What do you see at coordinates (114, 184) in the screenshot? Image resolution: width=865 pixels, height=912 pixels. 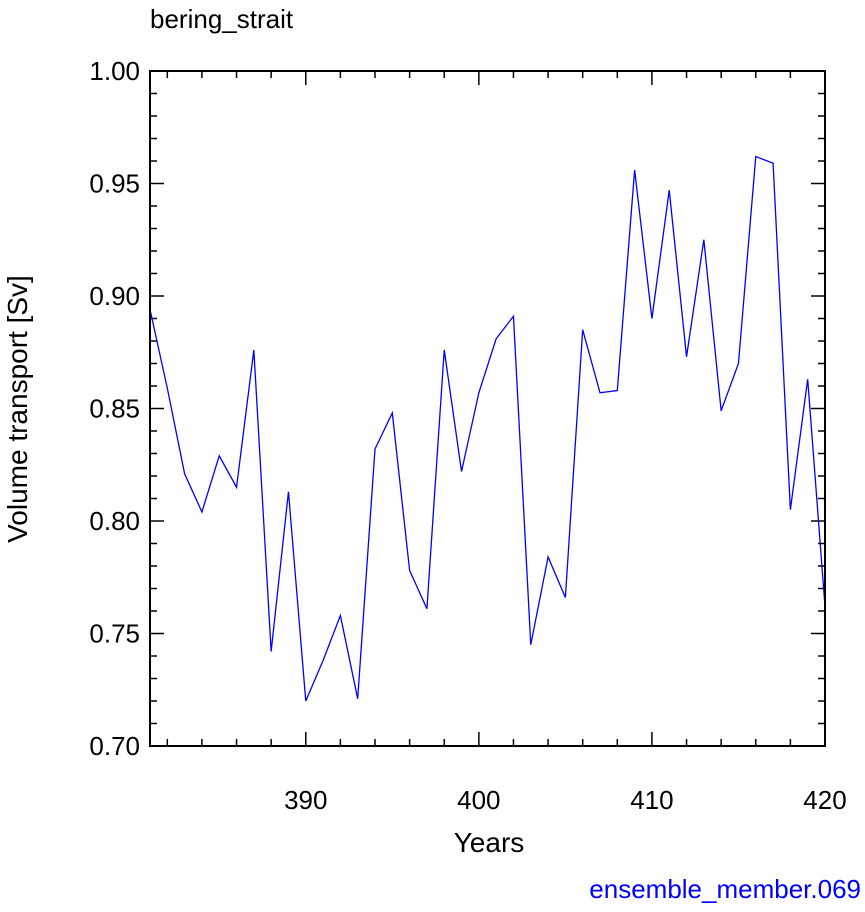 I see `y-tick-label: 0.95` at bounding box center [114, 184].